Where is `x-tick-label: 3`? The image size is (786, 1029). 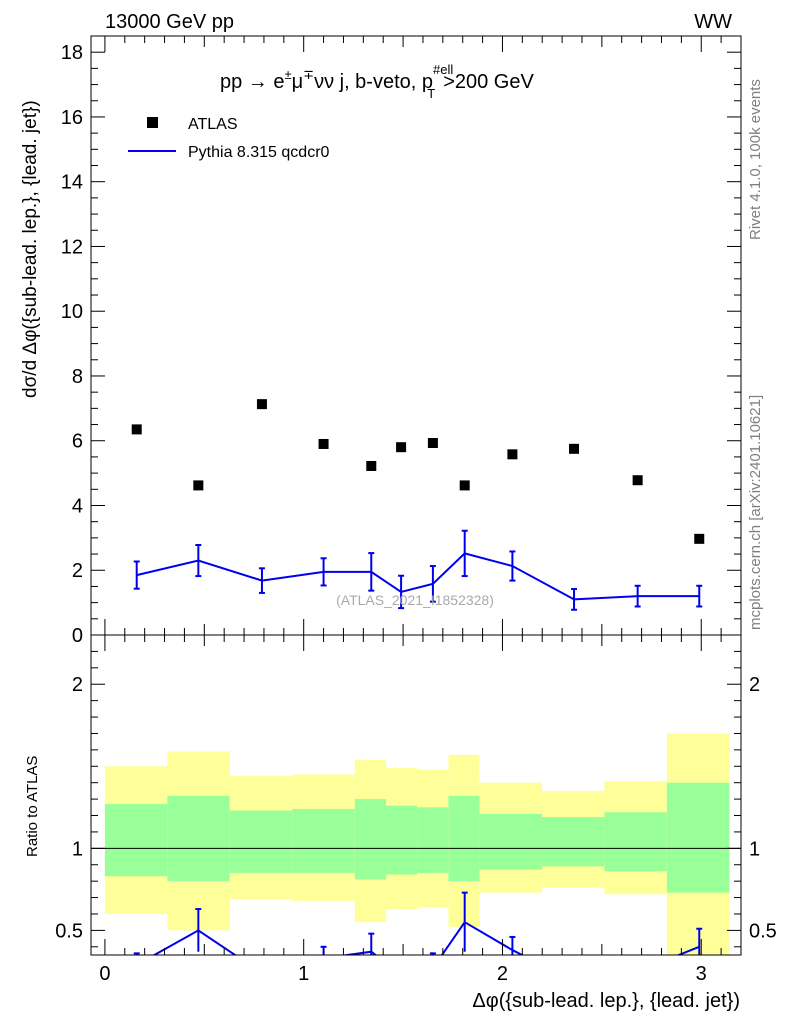 x-tick-label: 3 is located at coordinates (701, 974).